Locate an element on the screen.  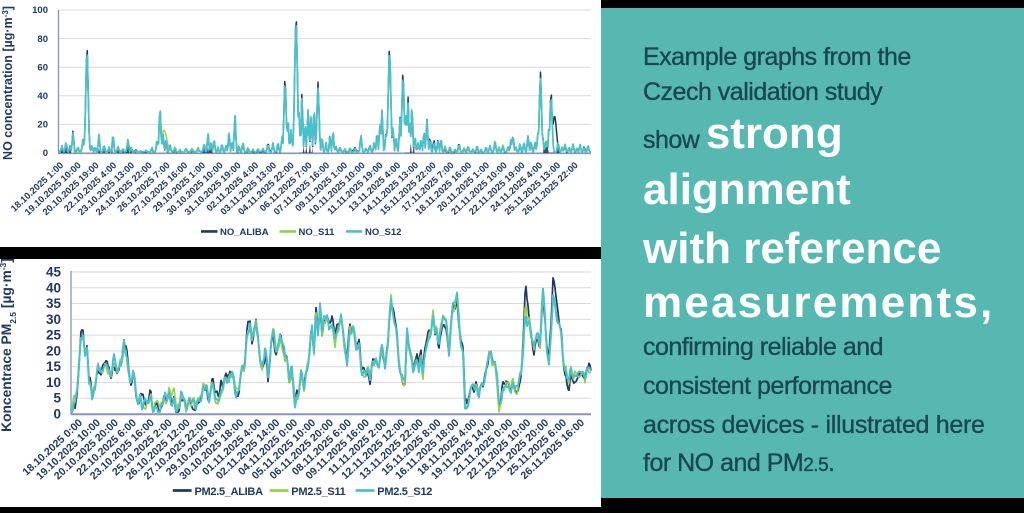
svg-text: 15 is located at coordinates (54, 366).